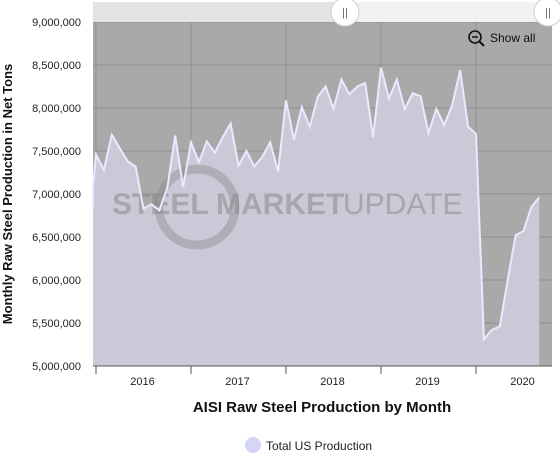 The width and height of the screenshot is (560, 457). I want to click on x-tick-label: 2017, so click(237, 382).